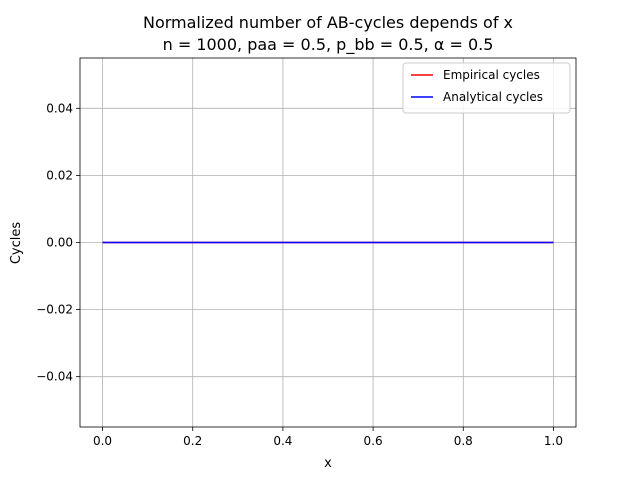  What do you see at coordinates (59, 108) in the screenshot?
I see `y-tick-label: 0.04` at bounding box center [59, 108].